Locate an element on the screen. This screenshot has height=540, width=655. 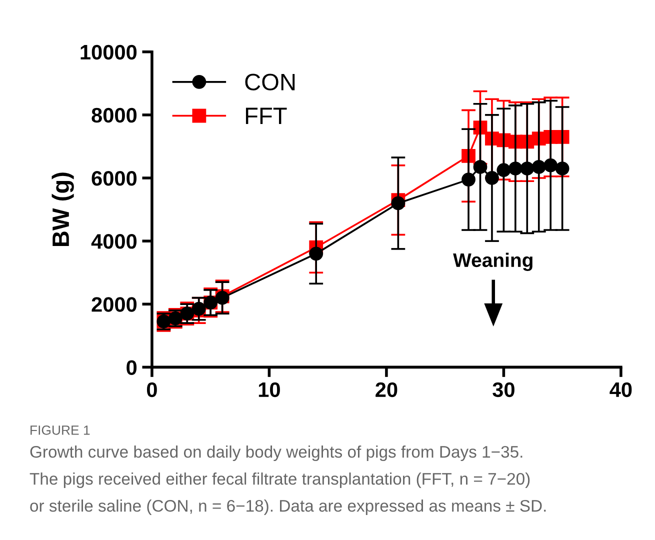
y-tick-label: 6000 is located at coordinates (114, 178).